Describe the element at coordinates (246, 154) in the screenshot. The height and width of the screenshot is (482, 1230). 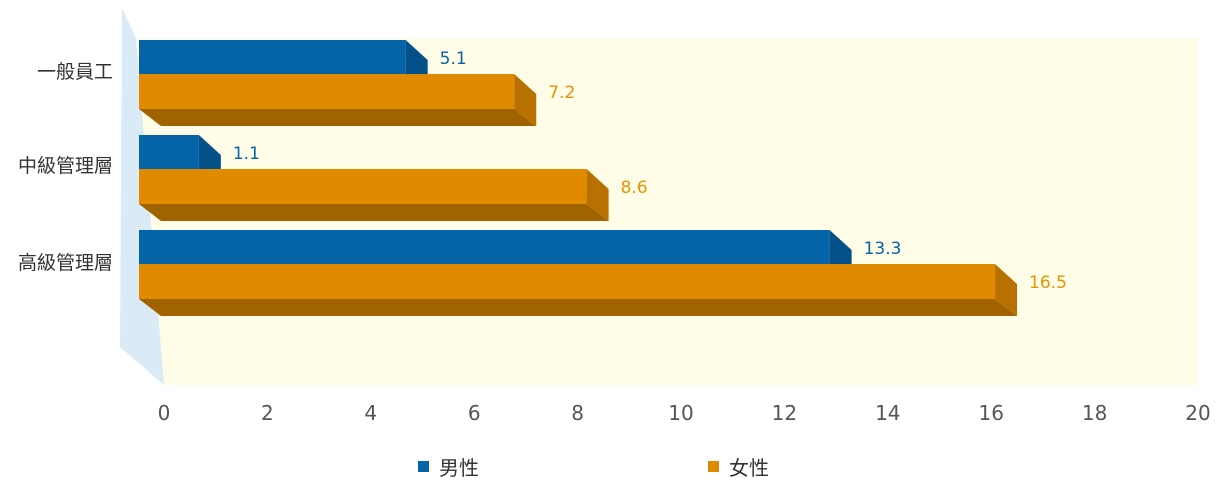
I see `bar-middle-management-male-value-label: 1.1` at that location.